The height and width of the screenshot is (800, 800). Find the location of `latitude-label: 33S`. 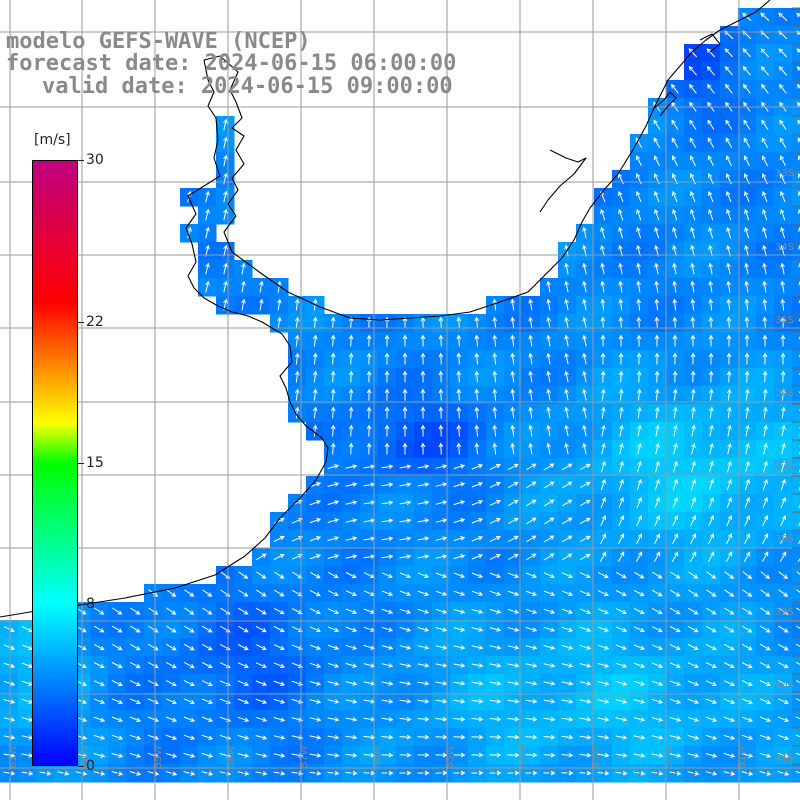

latitude-label: 33S is located at coordinates (784, 173).